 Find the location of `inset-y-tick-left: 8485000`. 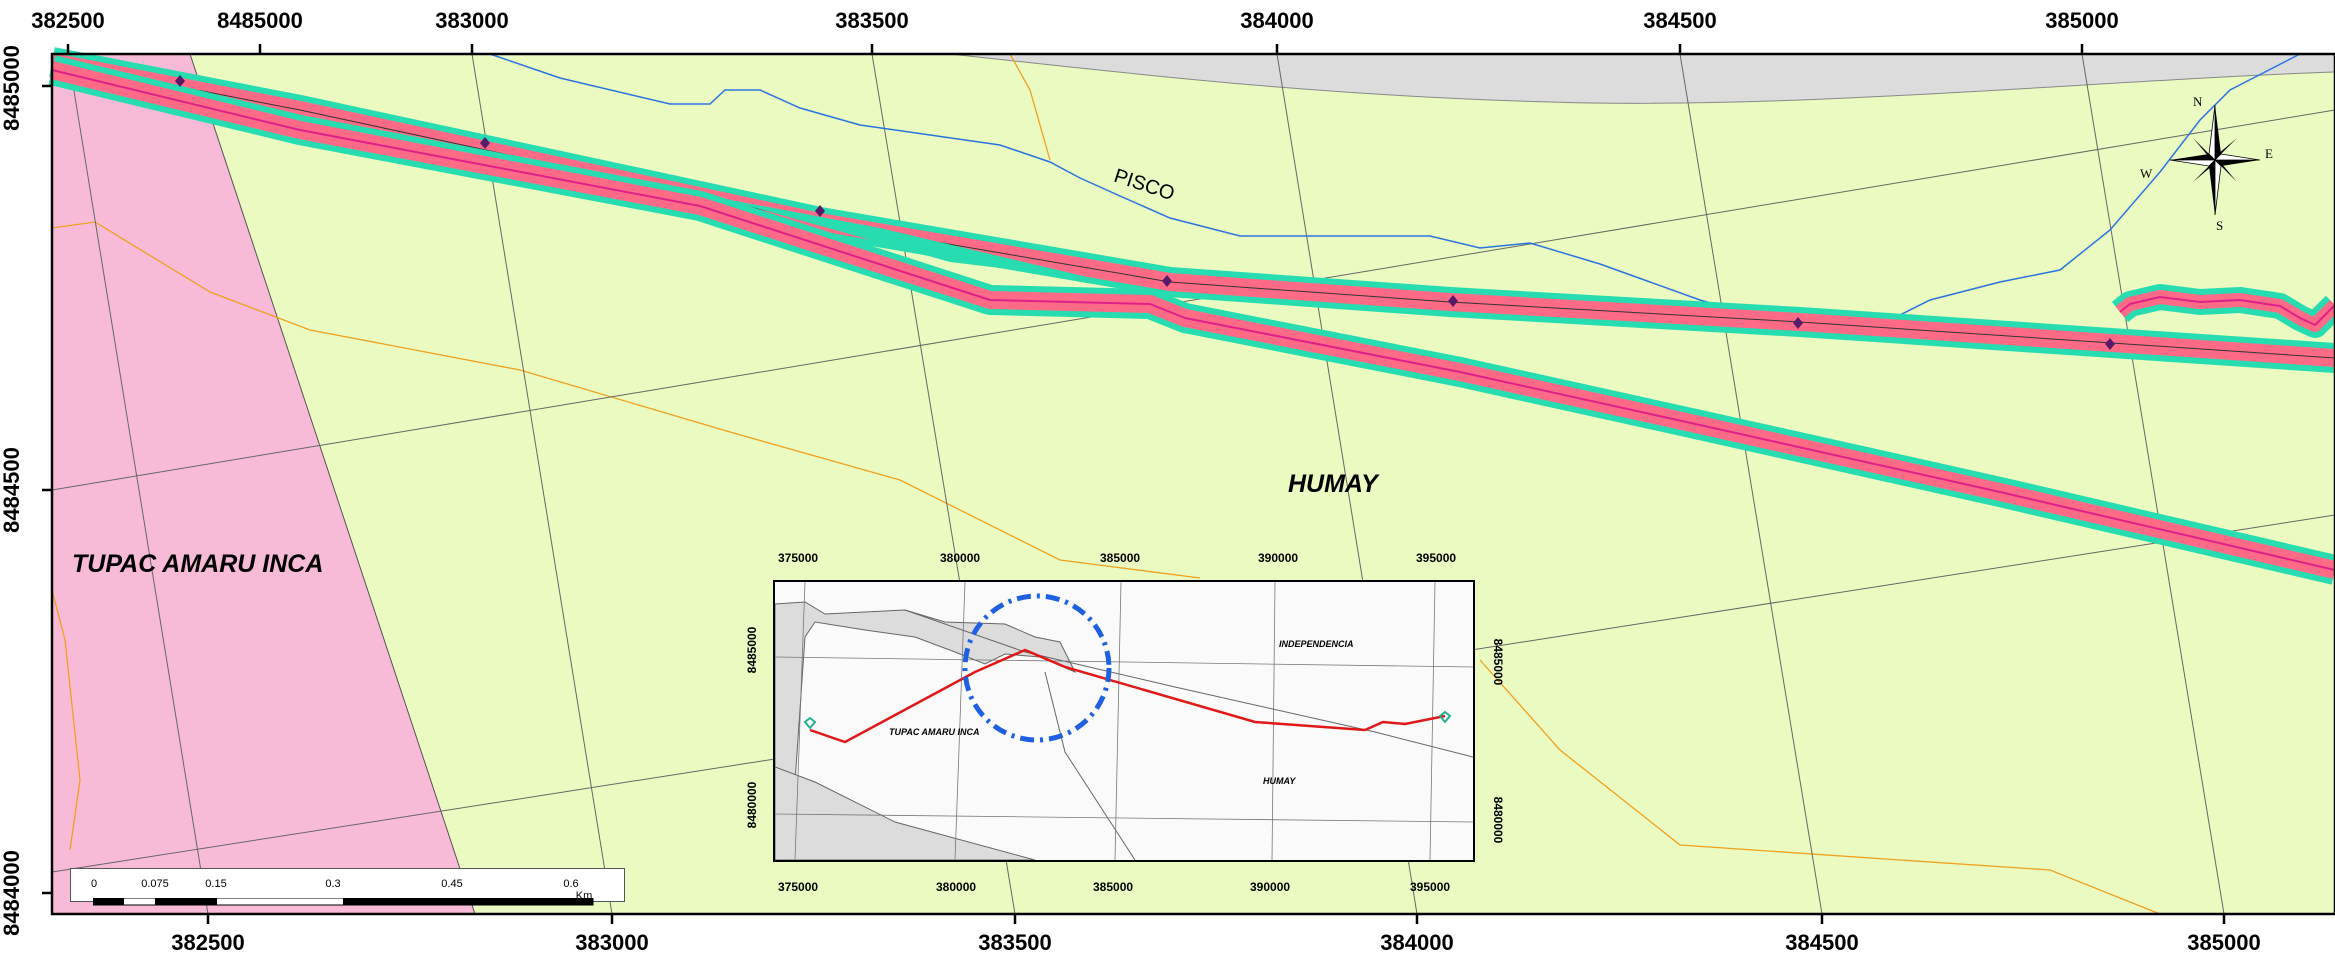

inset-y-tick-left: 8485000 is located at coordinates (752, 650).